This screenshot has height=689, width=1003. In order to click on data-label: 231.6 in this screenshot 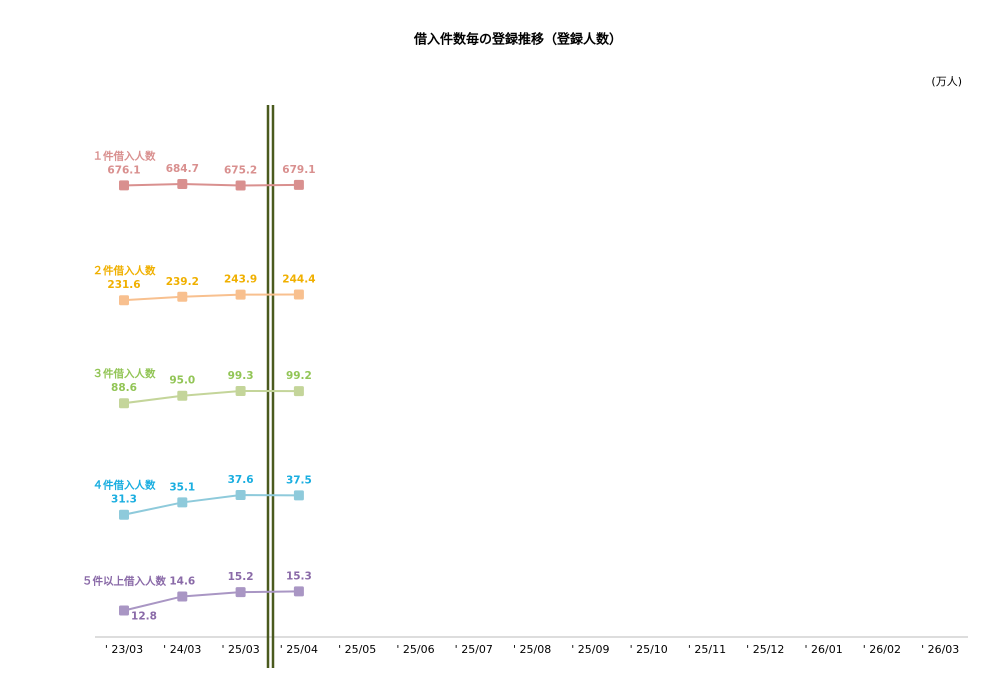, I will do `click(123, 285)`.